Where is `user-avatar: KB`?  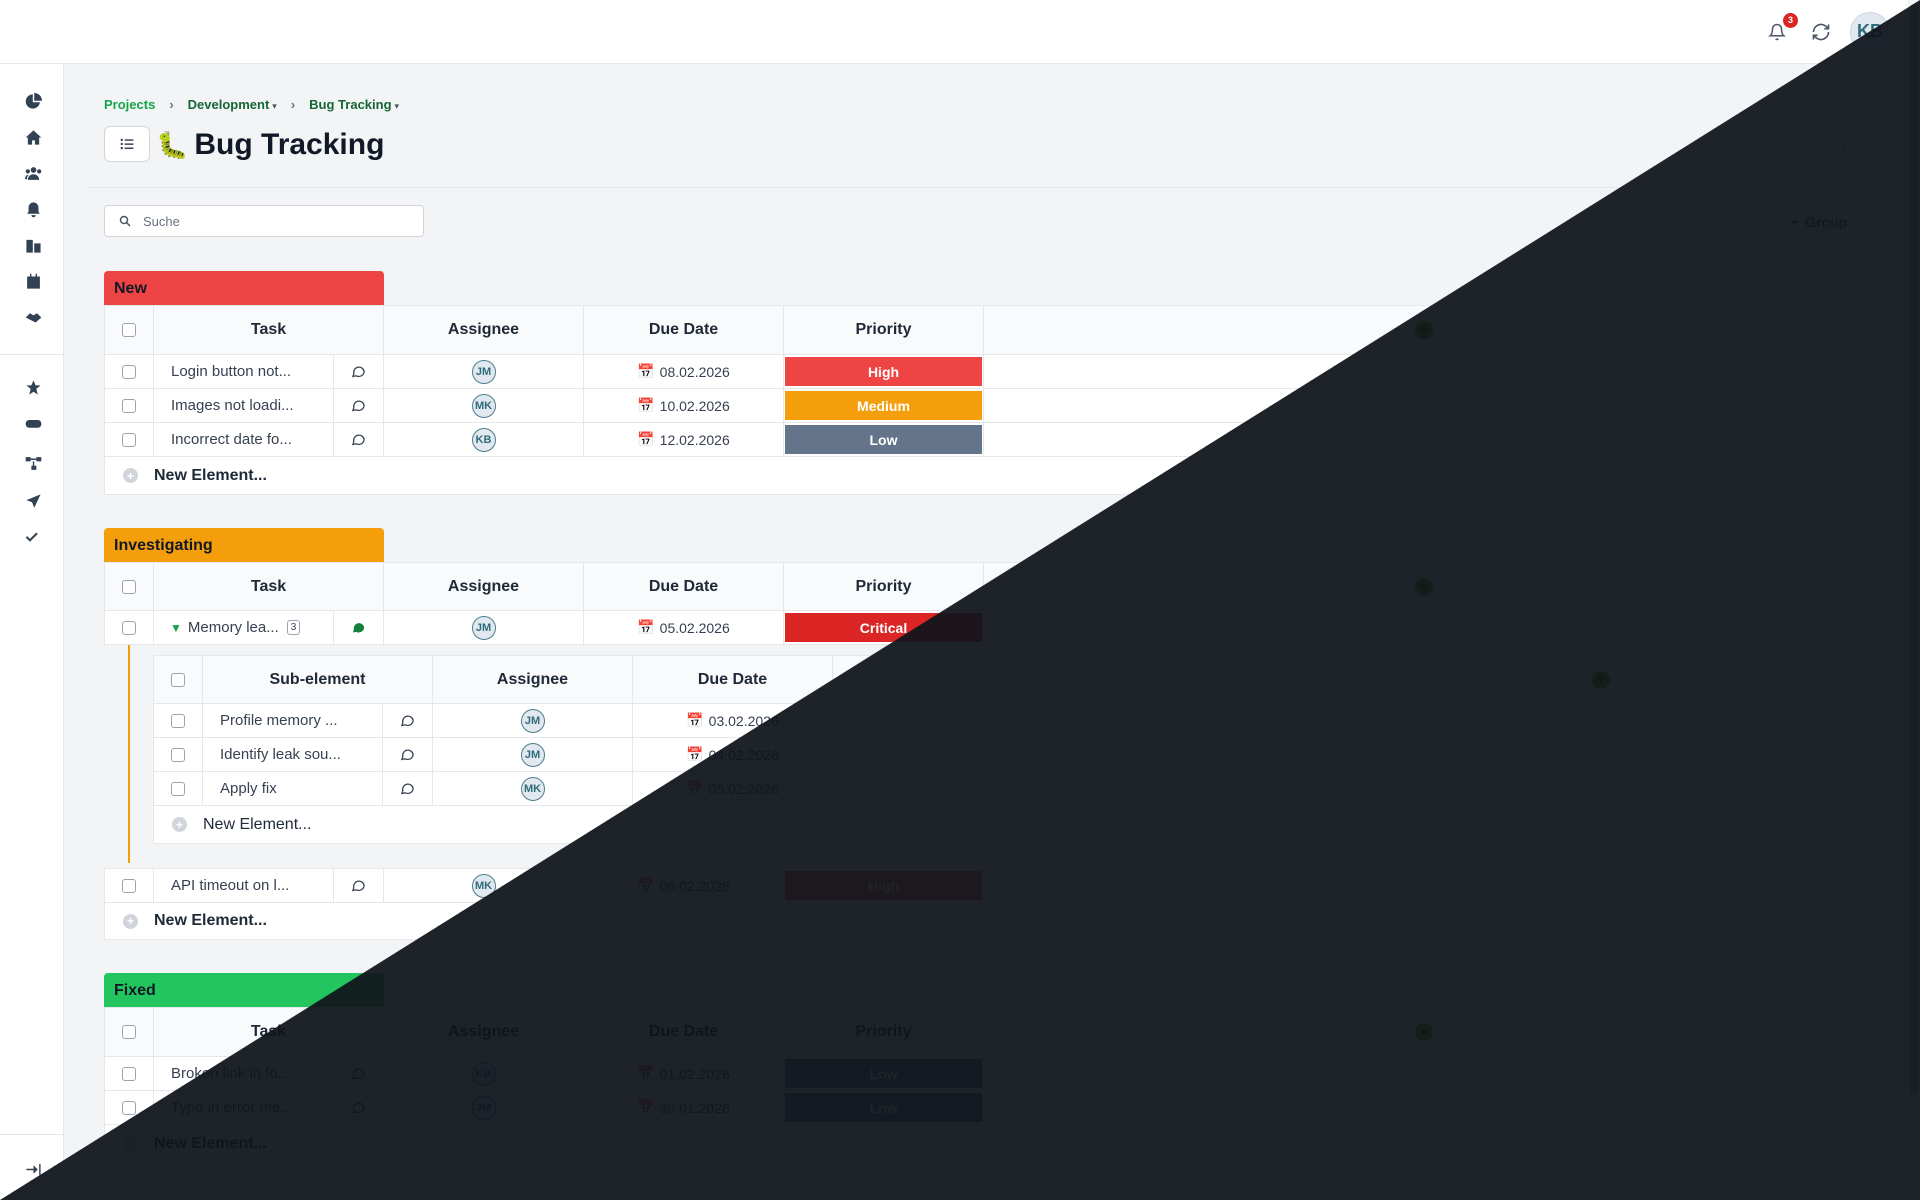 user-avatar: KB is located at coordinates (1870, 31).